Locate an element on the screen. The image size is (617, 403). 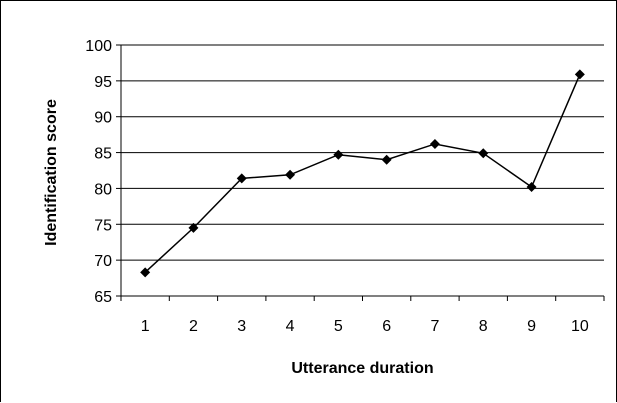
y-tick-label: 75 is located at coordinates (103, 225).